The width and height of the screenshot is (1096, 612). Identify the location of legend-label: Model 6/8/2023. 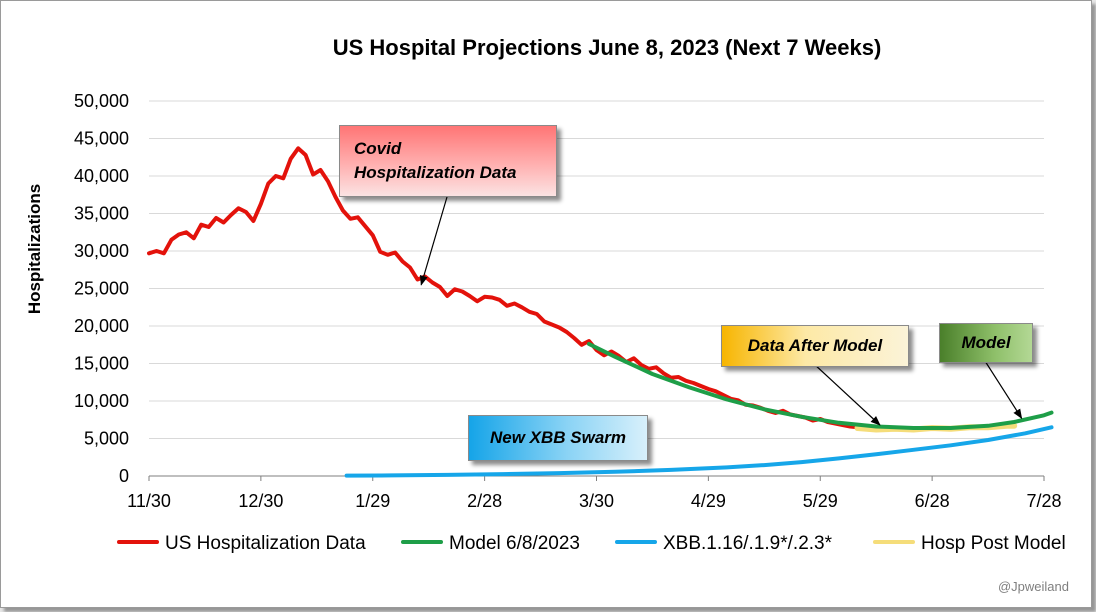
(514, 543).